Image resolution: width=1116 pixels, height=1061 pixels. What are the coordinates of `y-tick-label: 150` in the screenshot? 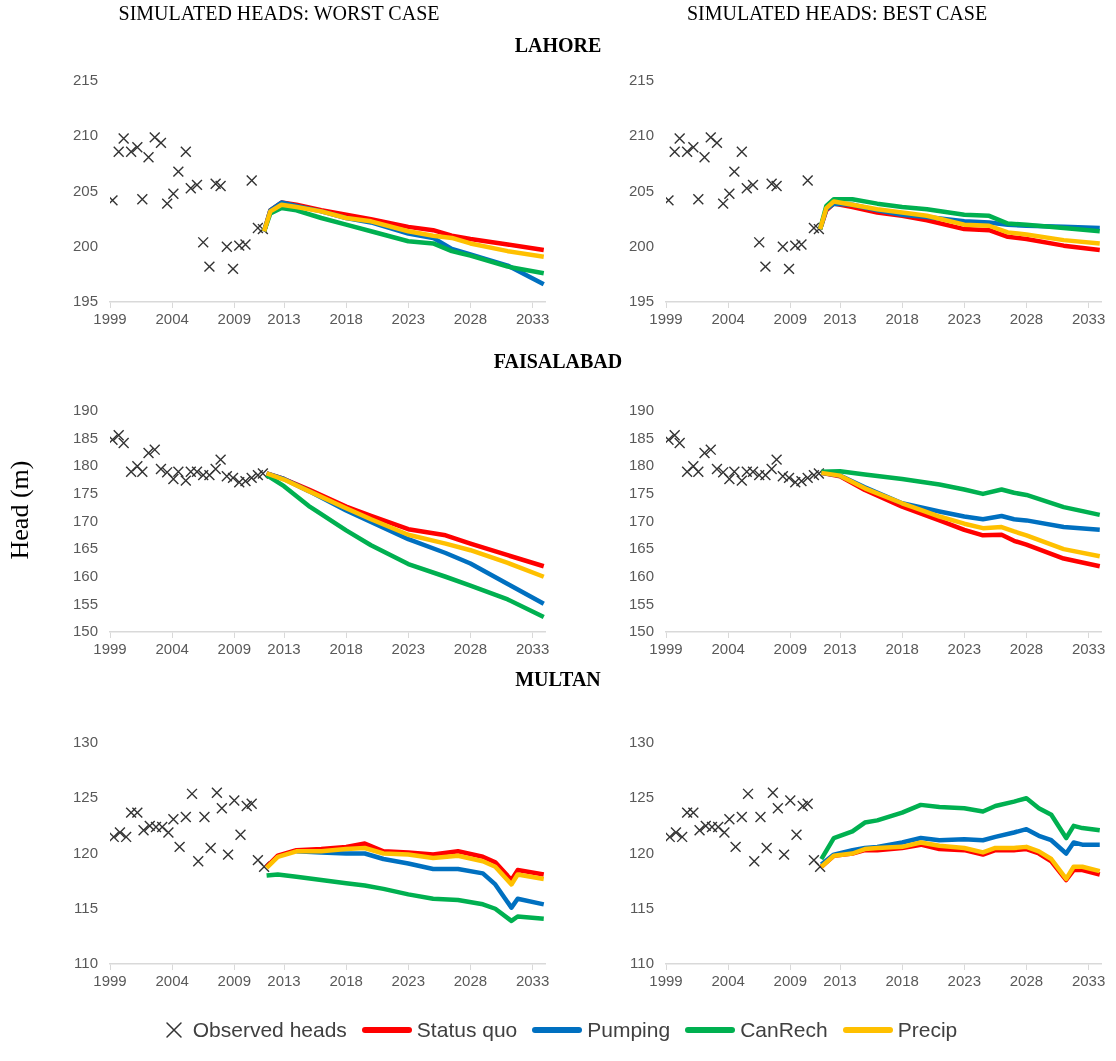 It's located at (85, 631).